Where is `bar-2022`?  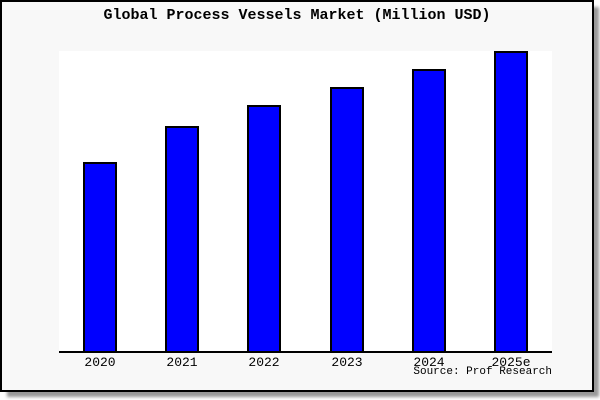
bar-2022 is located at coordinates (264, 228).